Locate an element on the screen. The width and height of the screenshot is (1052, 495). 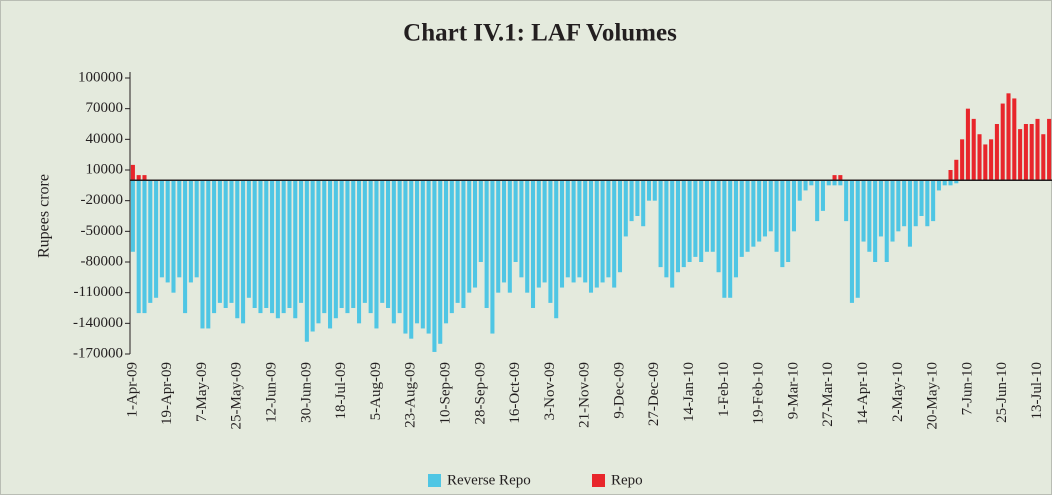
x-tick-label: 20-May-10 is located at coordinates (933, 396).